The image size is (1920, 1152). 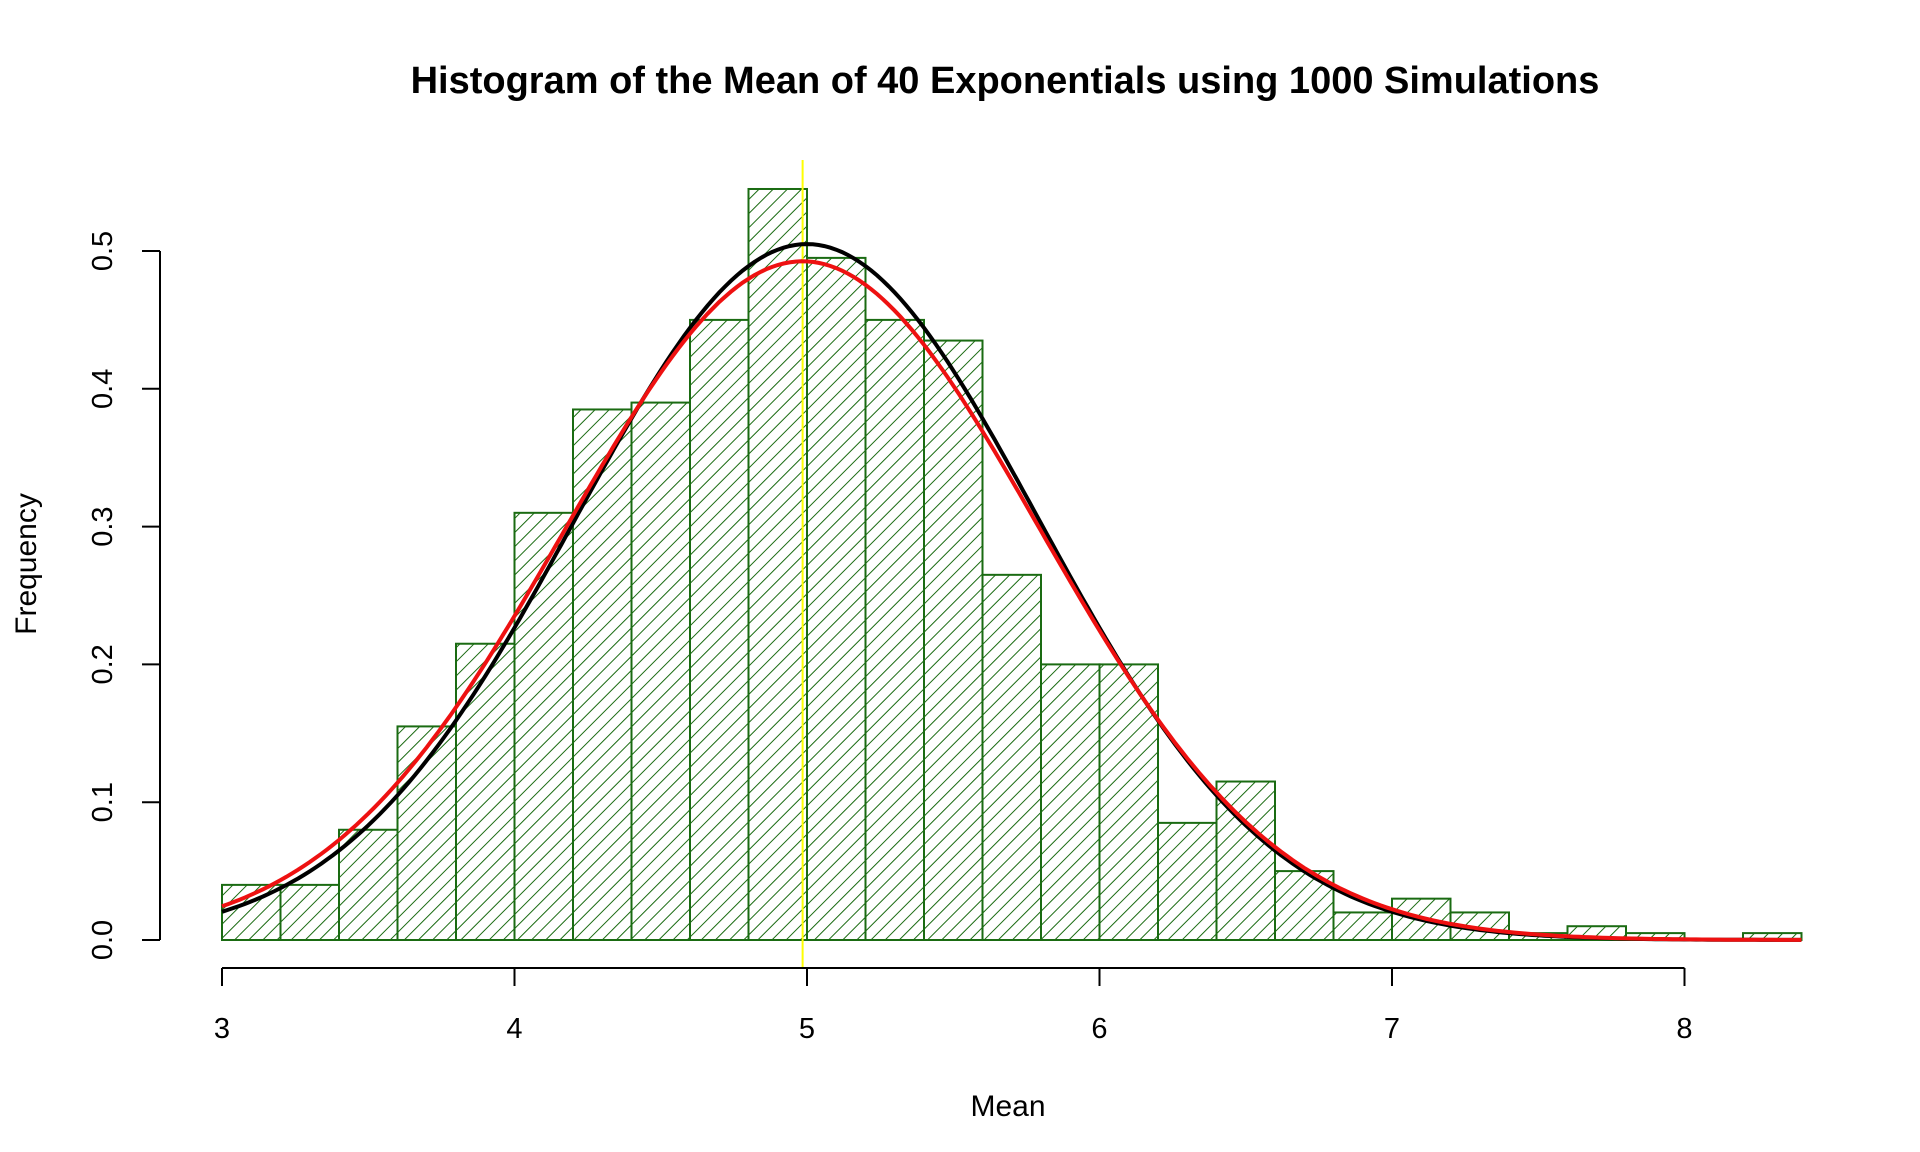 I want to click on y-axis-label: Frequency, so click(x=26, y=564).